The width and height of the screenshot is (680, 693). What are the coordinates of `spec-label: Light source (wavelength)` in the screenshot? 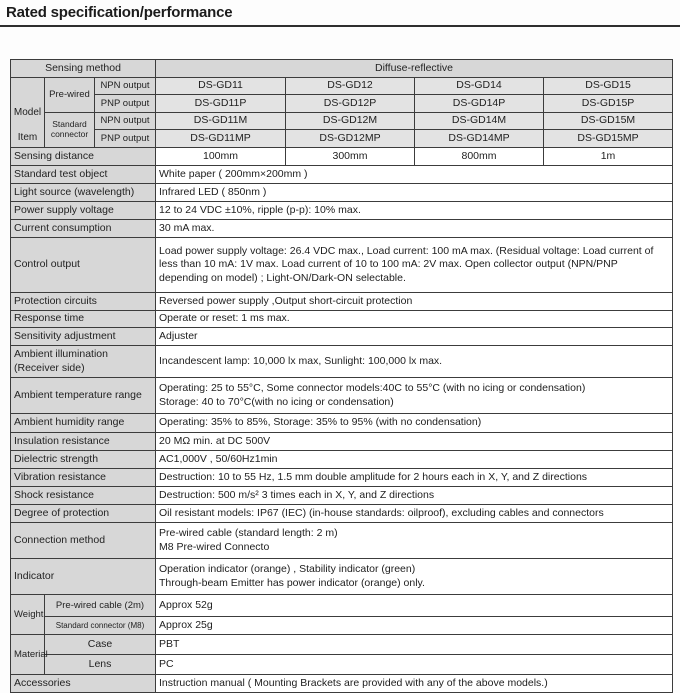 It's located at (83, 192).